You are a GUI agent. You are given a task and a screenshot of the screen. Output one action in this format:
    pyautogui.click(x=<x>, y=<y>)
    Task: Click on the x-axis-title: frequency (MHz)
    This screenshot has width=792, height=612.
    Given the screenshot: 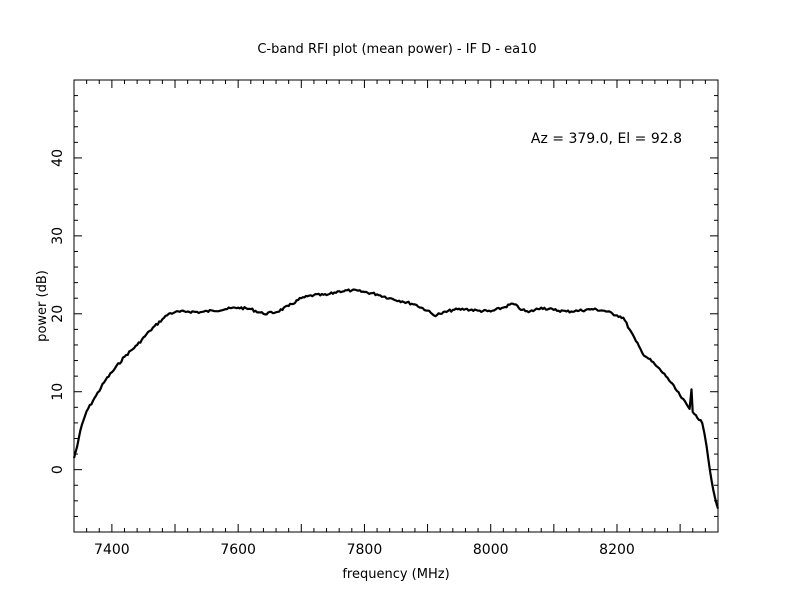 What is the action you would take?
    pyautogui.click(x=395, y=574)
    